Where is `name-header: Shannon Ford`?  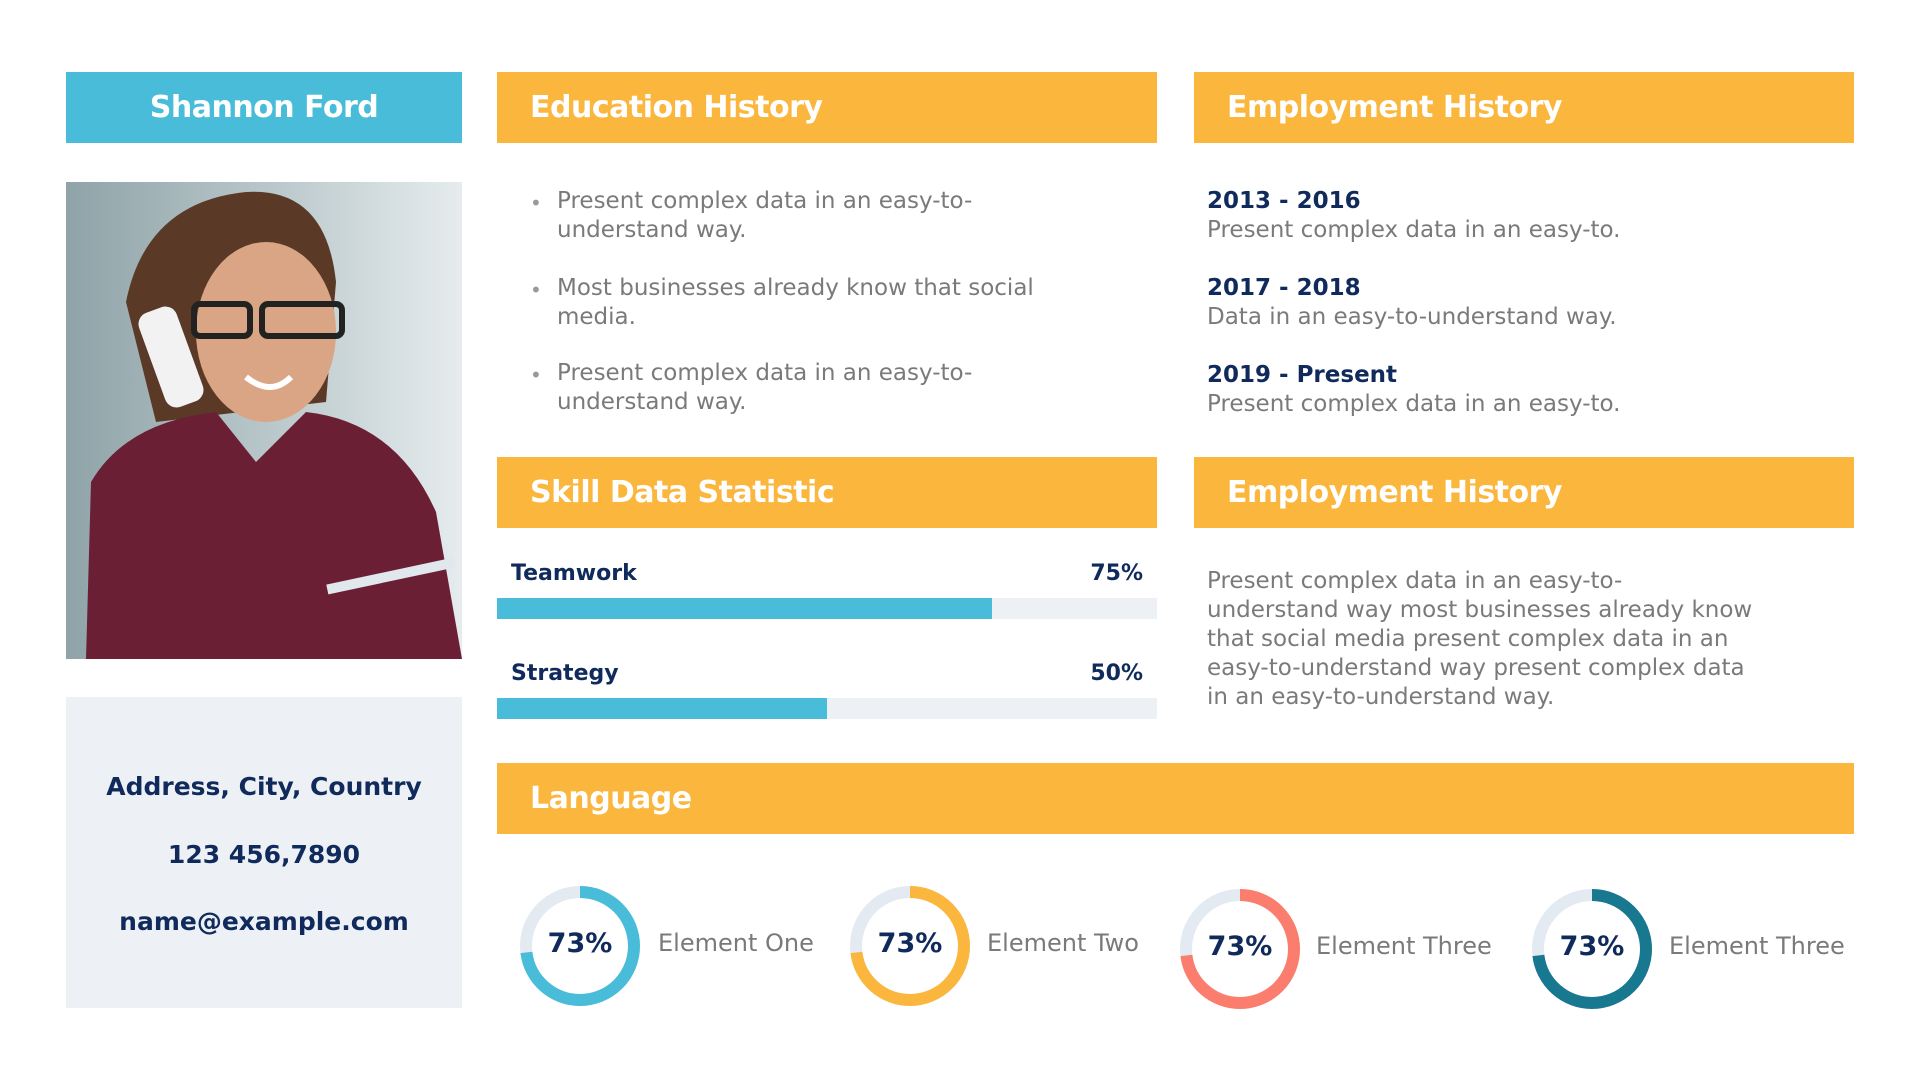
name-header: Shannon Ford is located at coordinates (264, 107).